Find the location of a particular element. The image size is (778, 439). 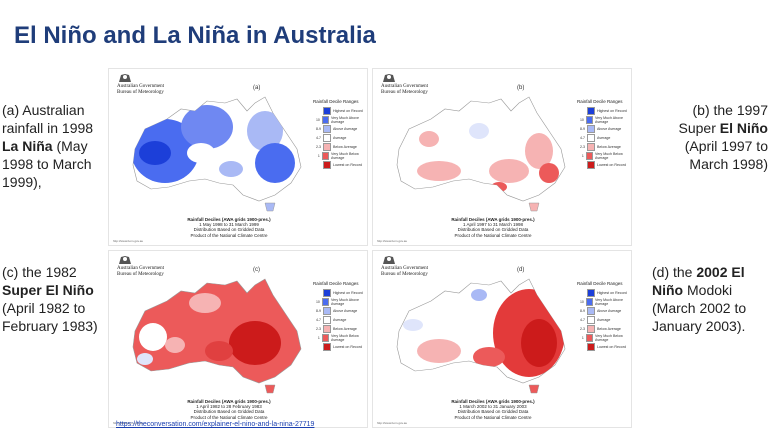

panel-letter: (d) is located at coordinates (521, 270).